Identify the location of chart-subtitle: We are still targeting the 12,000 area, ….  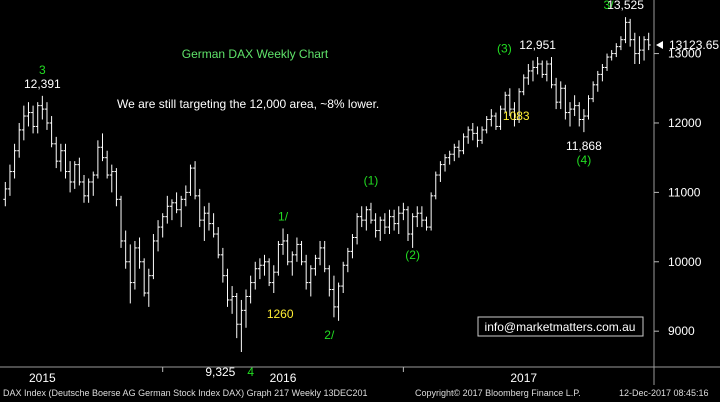
(248, 104).